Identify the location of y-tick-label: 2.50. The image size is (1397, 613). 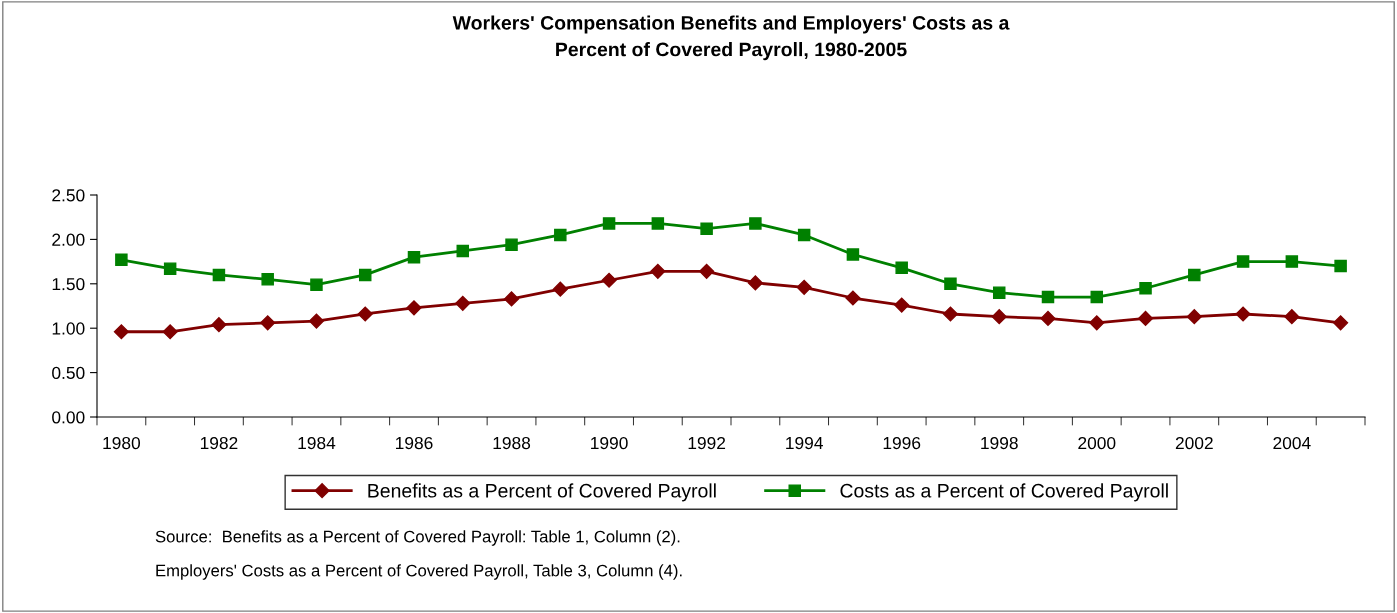
(68, 195).